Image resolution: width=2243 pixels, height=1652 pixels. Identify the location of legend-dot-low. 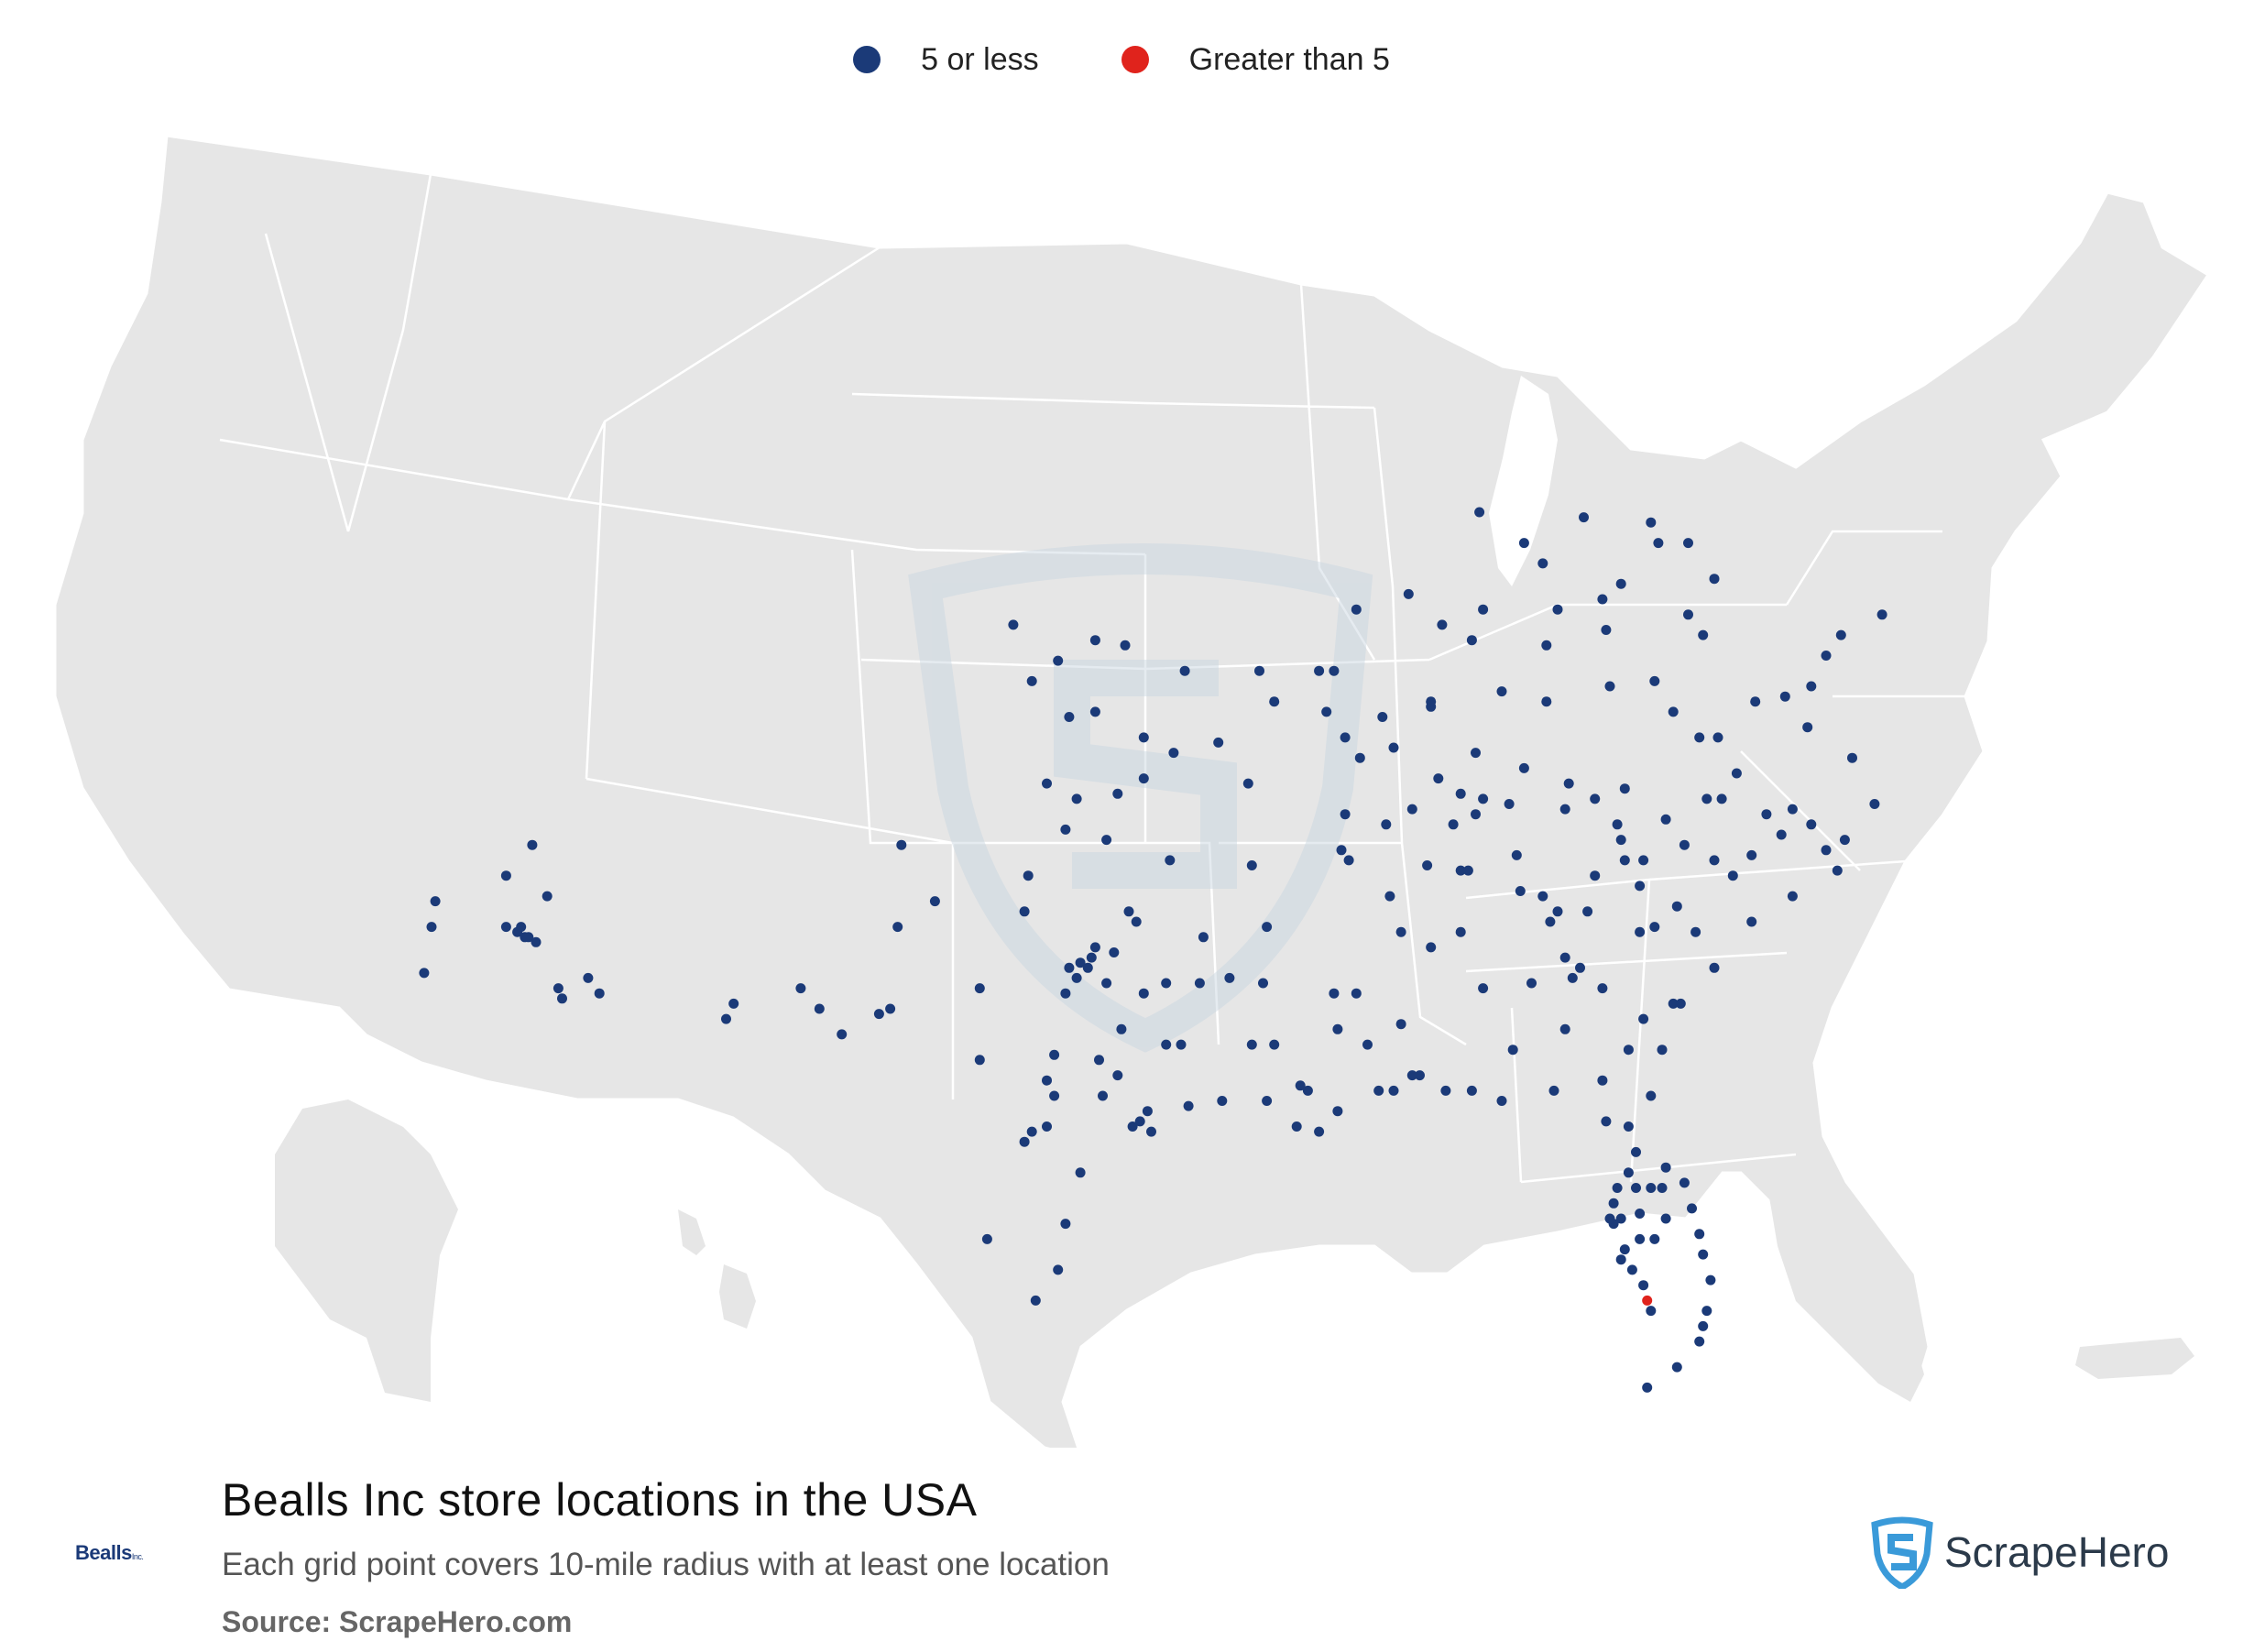
(867, 59).